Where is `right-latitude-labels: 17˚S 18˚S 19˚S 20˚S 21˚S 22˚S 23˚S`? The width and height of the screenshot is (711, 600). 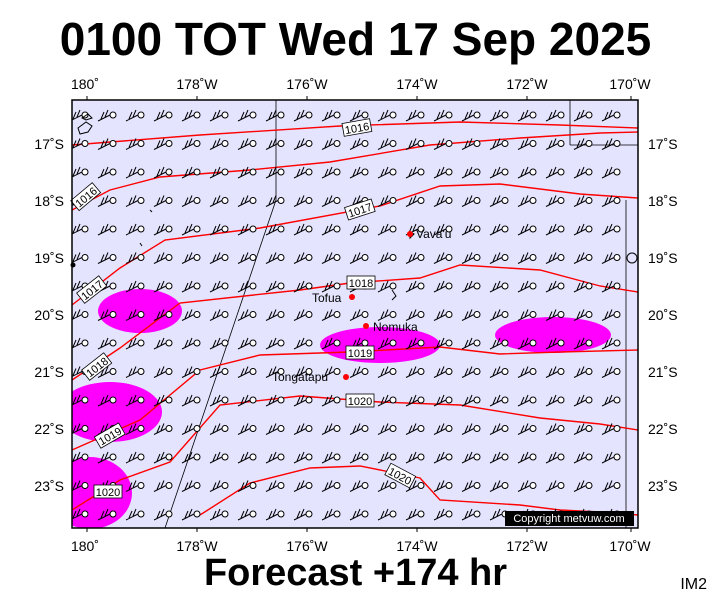
right-latitude-labels: 17˚S 18˚S 19˚S 20˚S 21˚S 22˚S 23˚S is located at coordinates (663, 315).